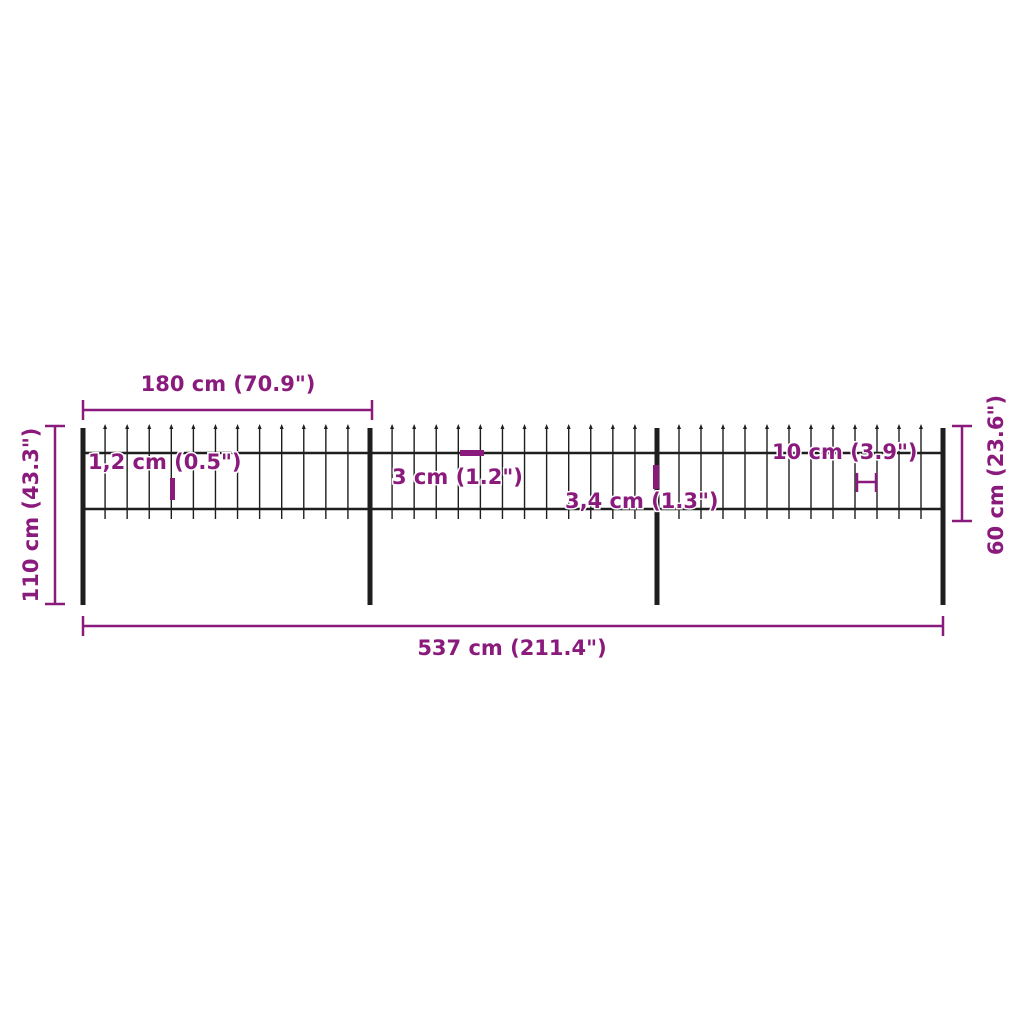 This screenshot has width=1024, height=1024. What do you see at coordinates (866, 482) in the screenshot?
I see `picket-spacing-marker` at bounding box center [866, 482].